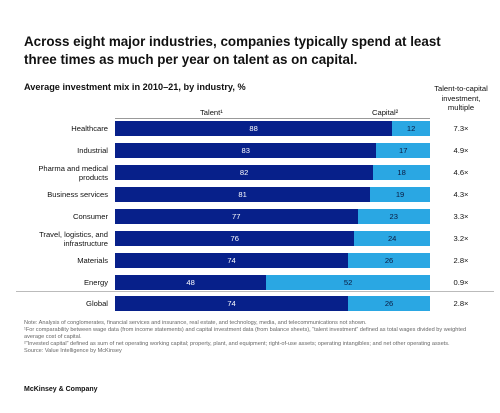 This screenshot has height=413, width=500. Describe the element at coordinates (73, 238) in the screenshot. I see `category-label: Travel, logistics, and infrastructure` at that location.